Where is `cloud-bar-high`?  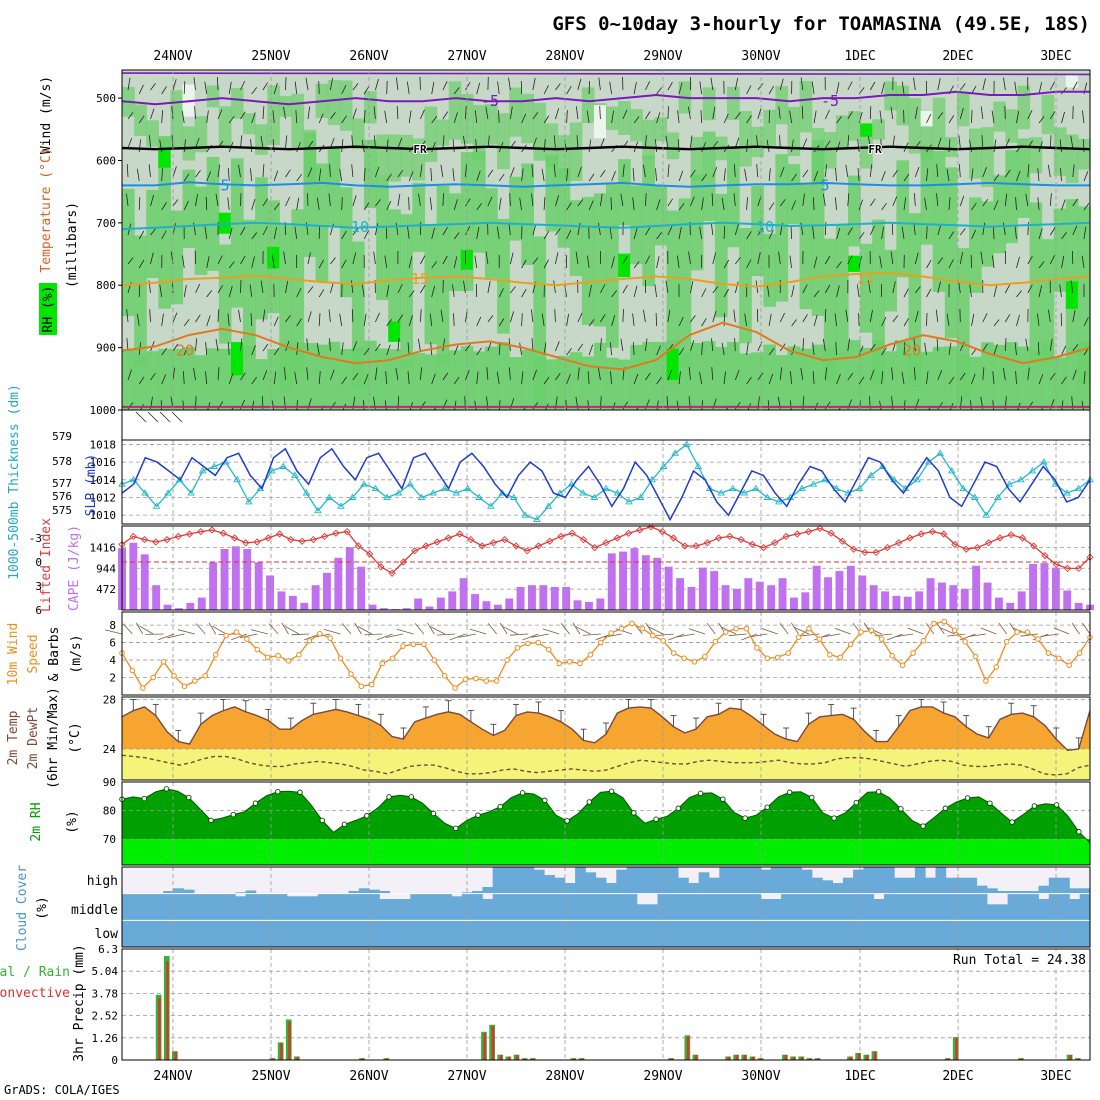 cloud-bar-high is located at coordinates (848, 885).